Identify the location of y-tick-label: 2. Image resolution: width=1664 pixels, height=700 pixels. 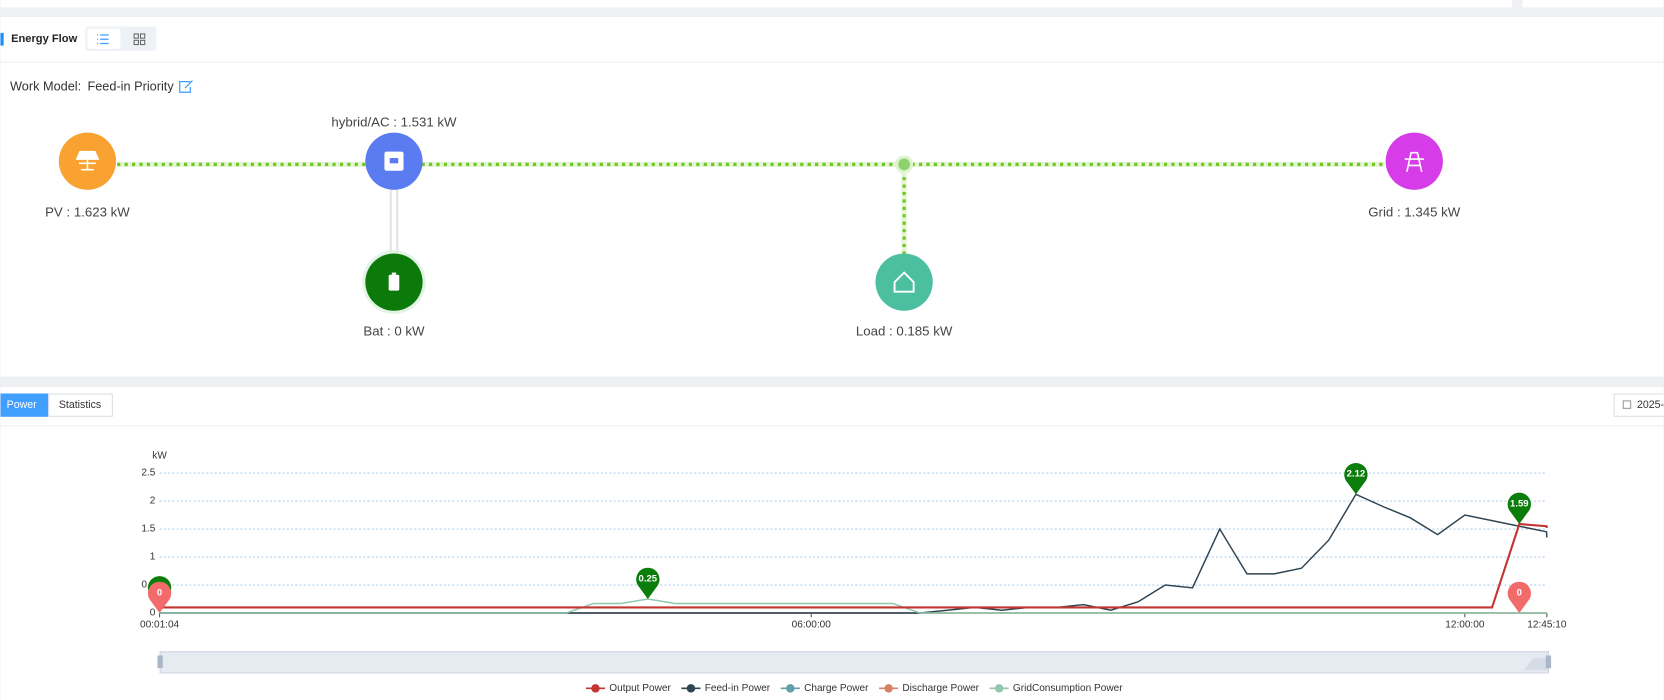
(153, 501).